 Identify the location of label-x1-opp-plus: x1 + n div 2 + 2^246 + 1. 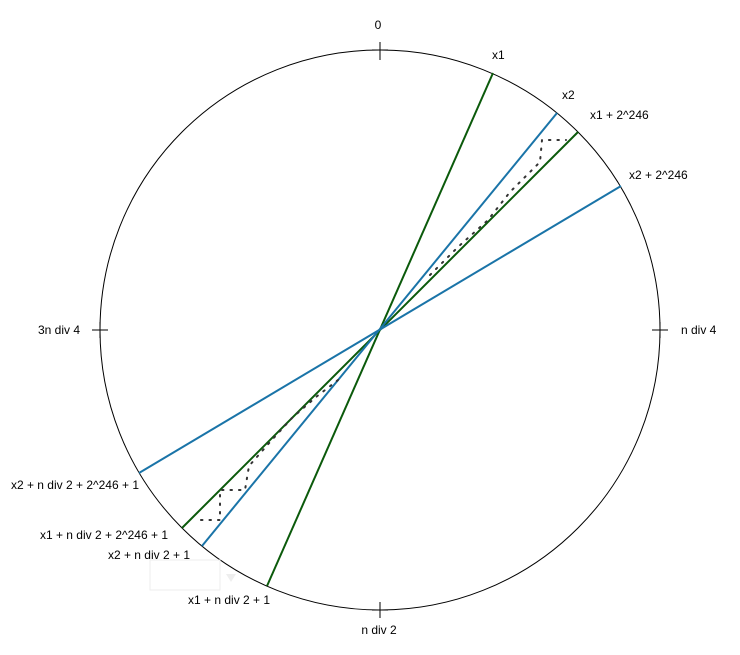
(104, 535).